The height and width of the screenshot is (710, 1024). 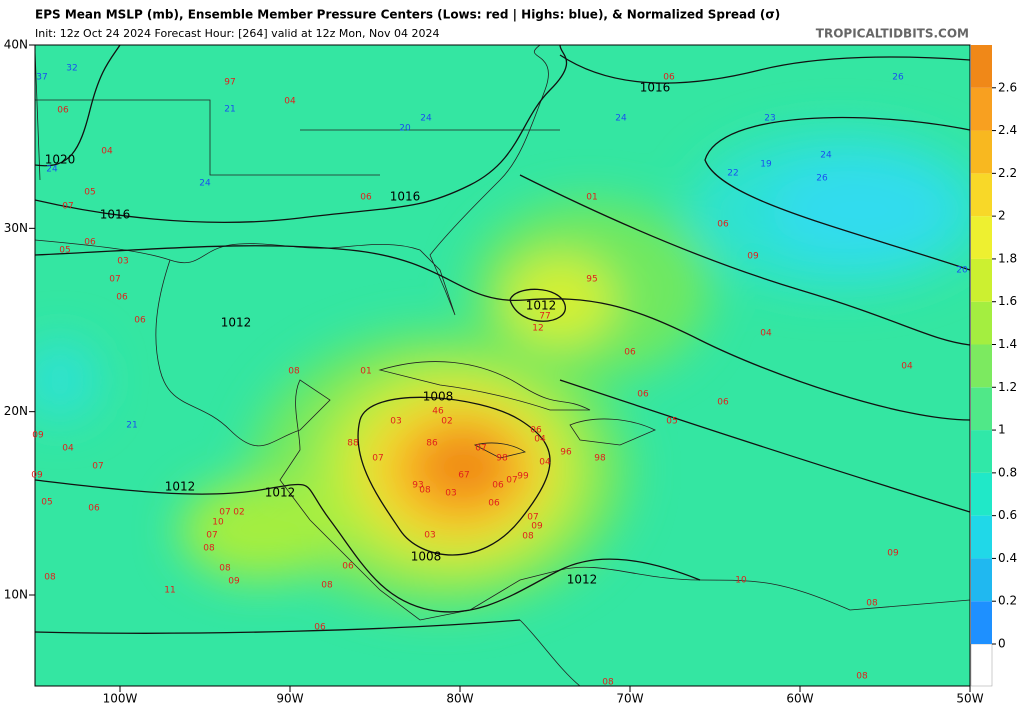 What do you see at coordinates (766, 165) in the screenshot?
I see `high-center: 19` at bounding box center [766, 165].